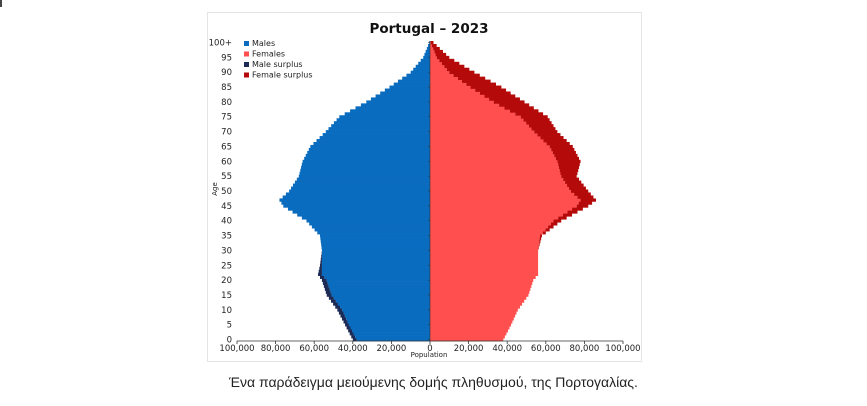 The image size is (867, 406). Describe the element at coordinates (226, 58) in the screenshot. I see `y-tick-label: 95` at that location.